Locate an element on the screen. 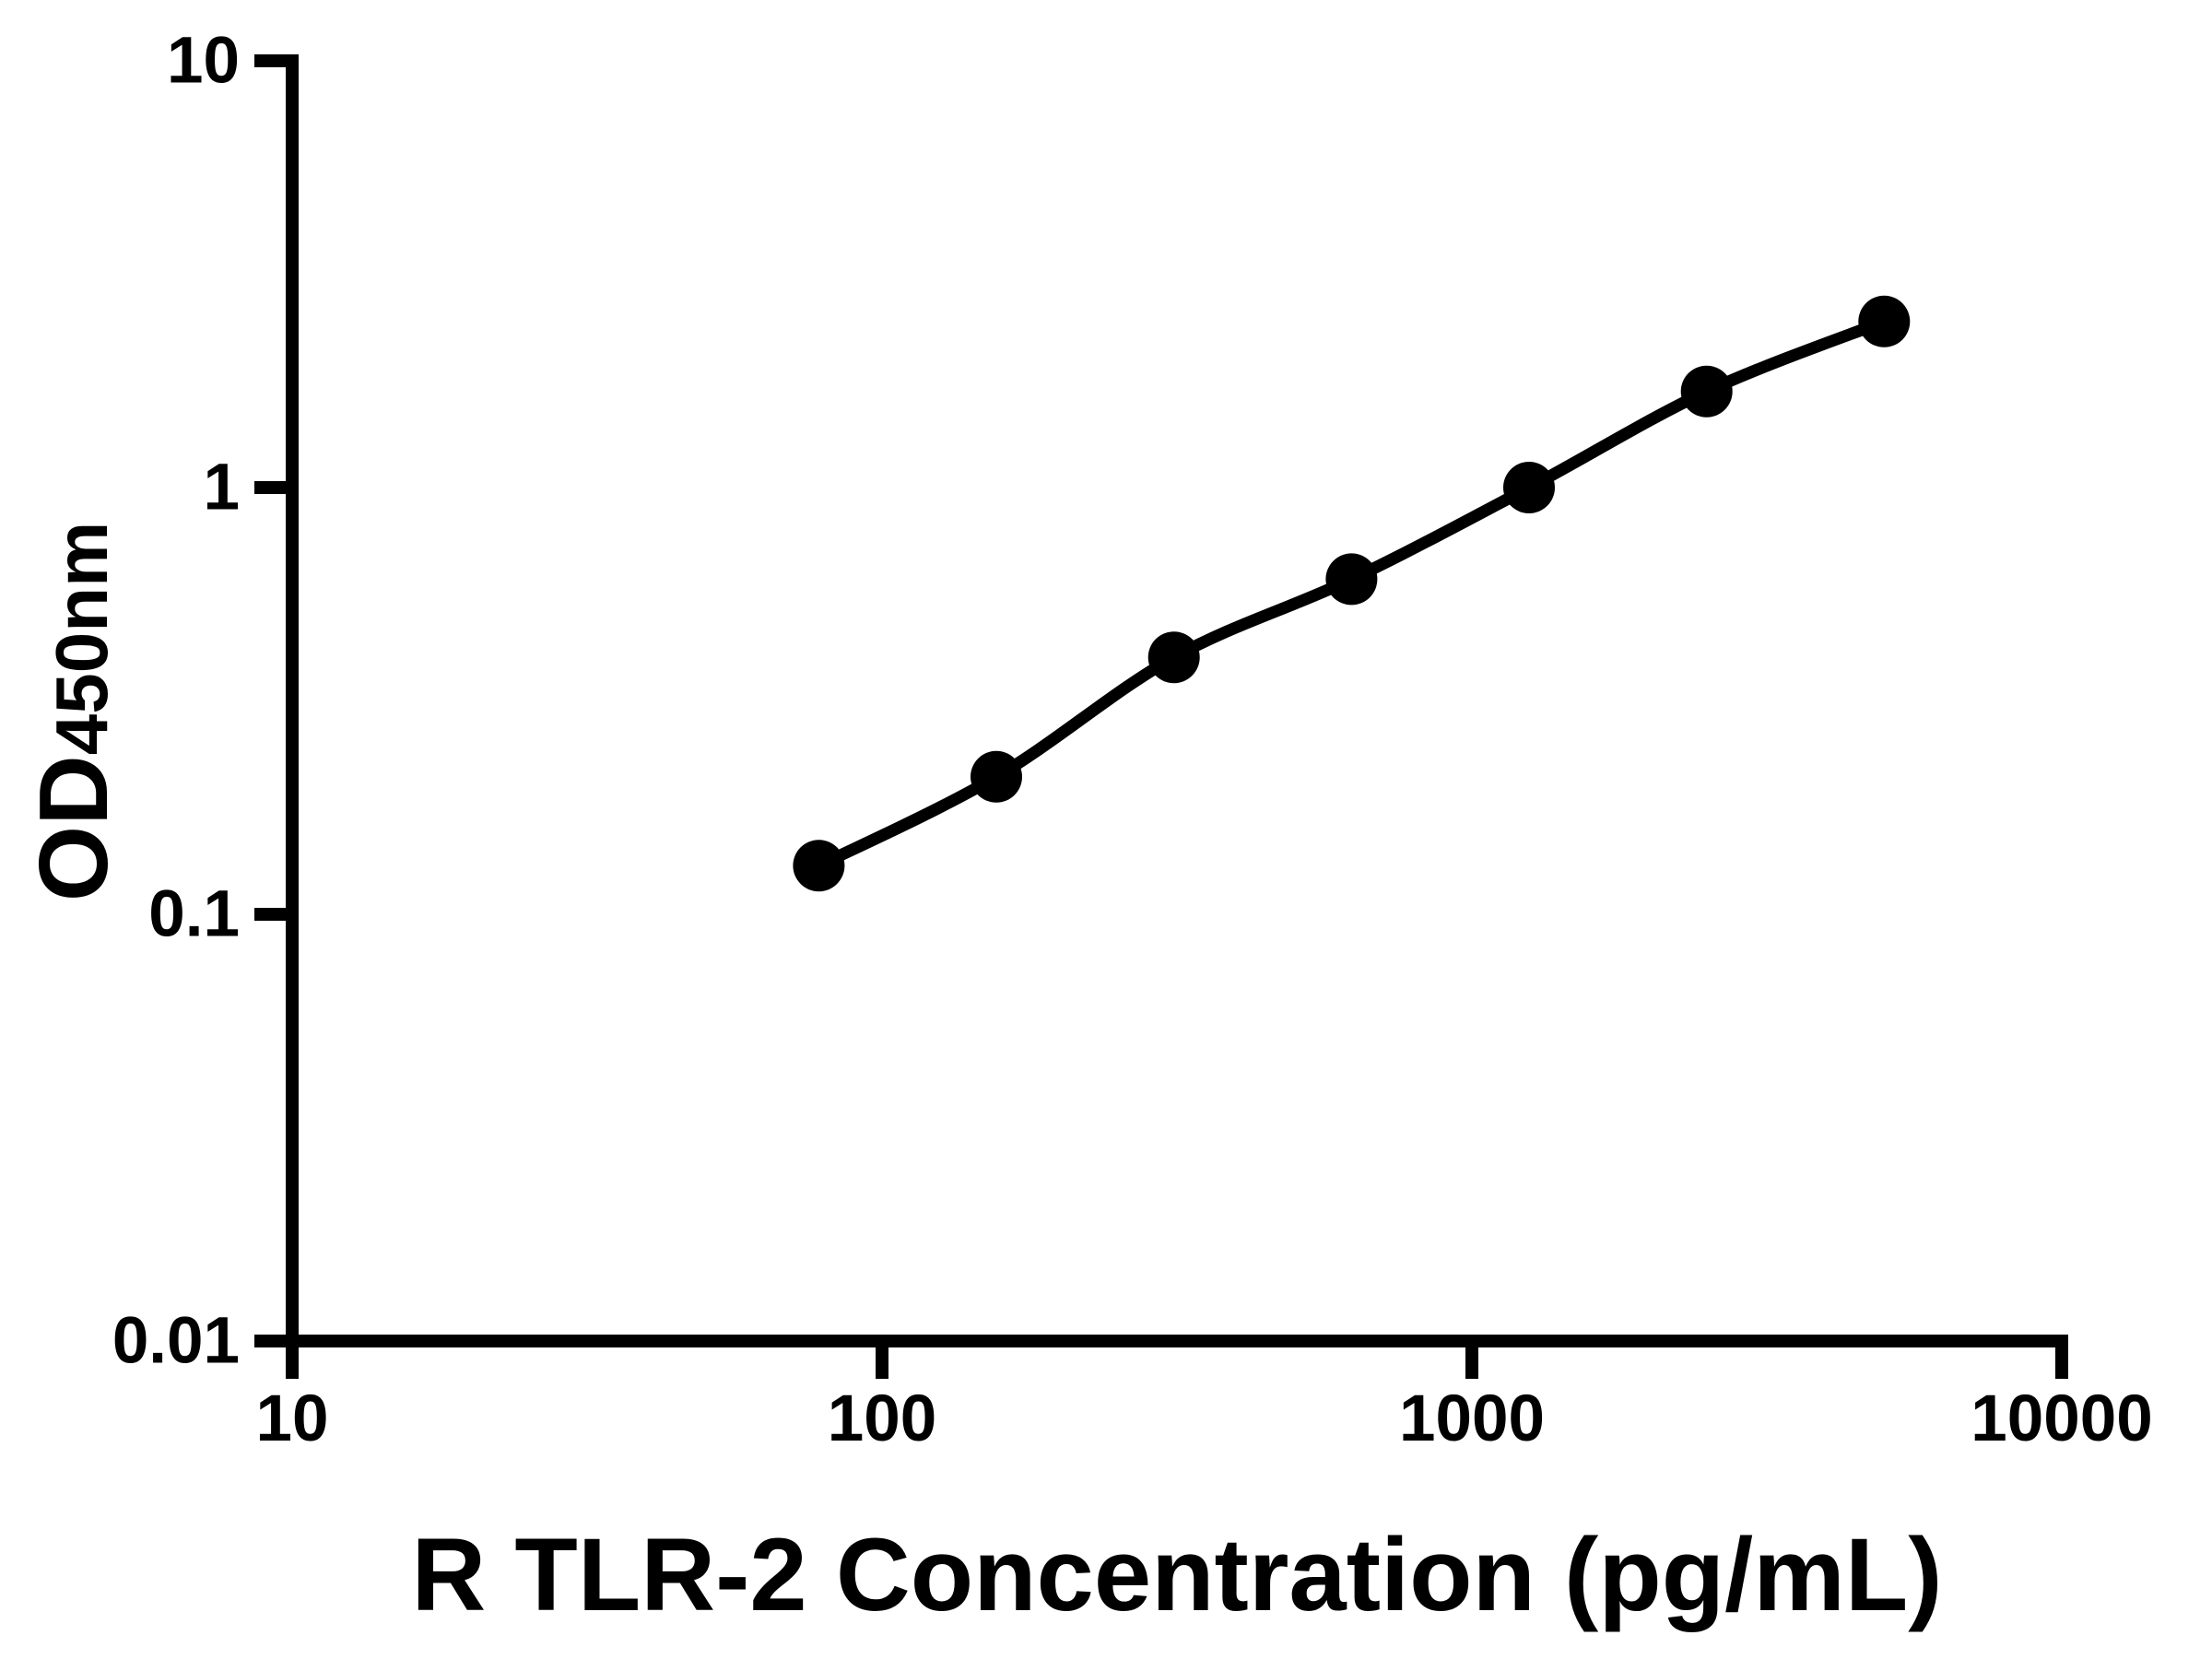 This screenshot has width=2212, height=1659. x-tick-label-10: 10 is located at coordinates (292, 1418).